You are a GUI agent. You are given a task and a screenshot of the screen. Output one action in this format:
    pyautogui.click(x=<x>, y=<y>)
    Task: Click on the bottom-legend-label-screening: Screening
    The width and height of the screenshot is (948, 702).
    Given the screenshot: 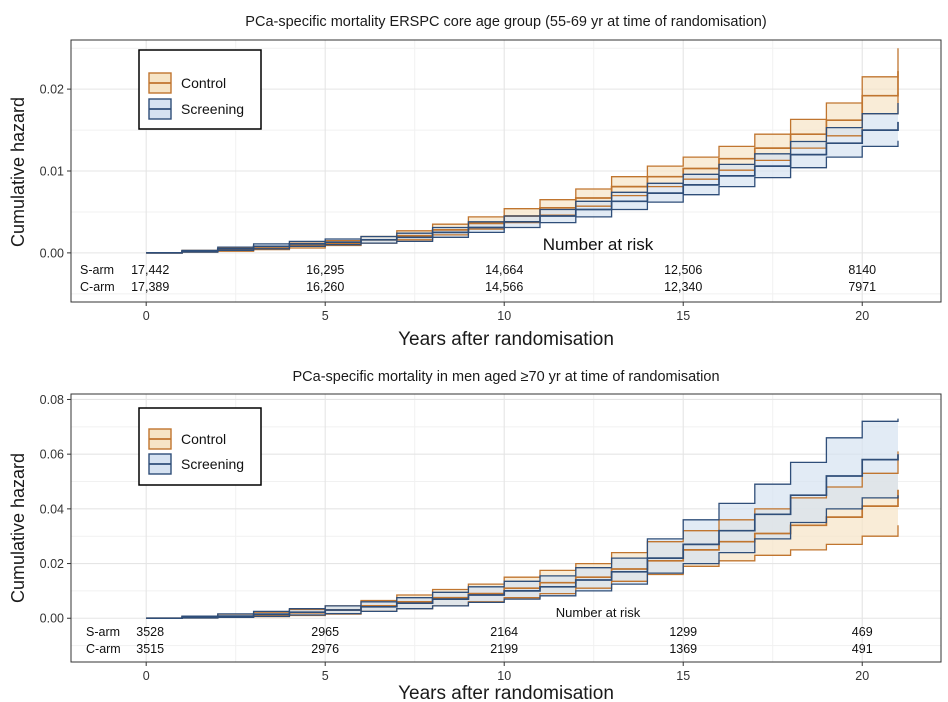 What is the action you would take?
    pyautogui.click(x=212, y=464)
    